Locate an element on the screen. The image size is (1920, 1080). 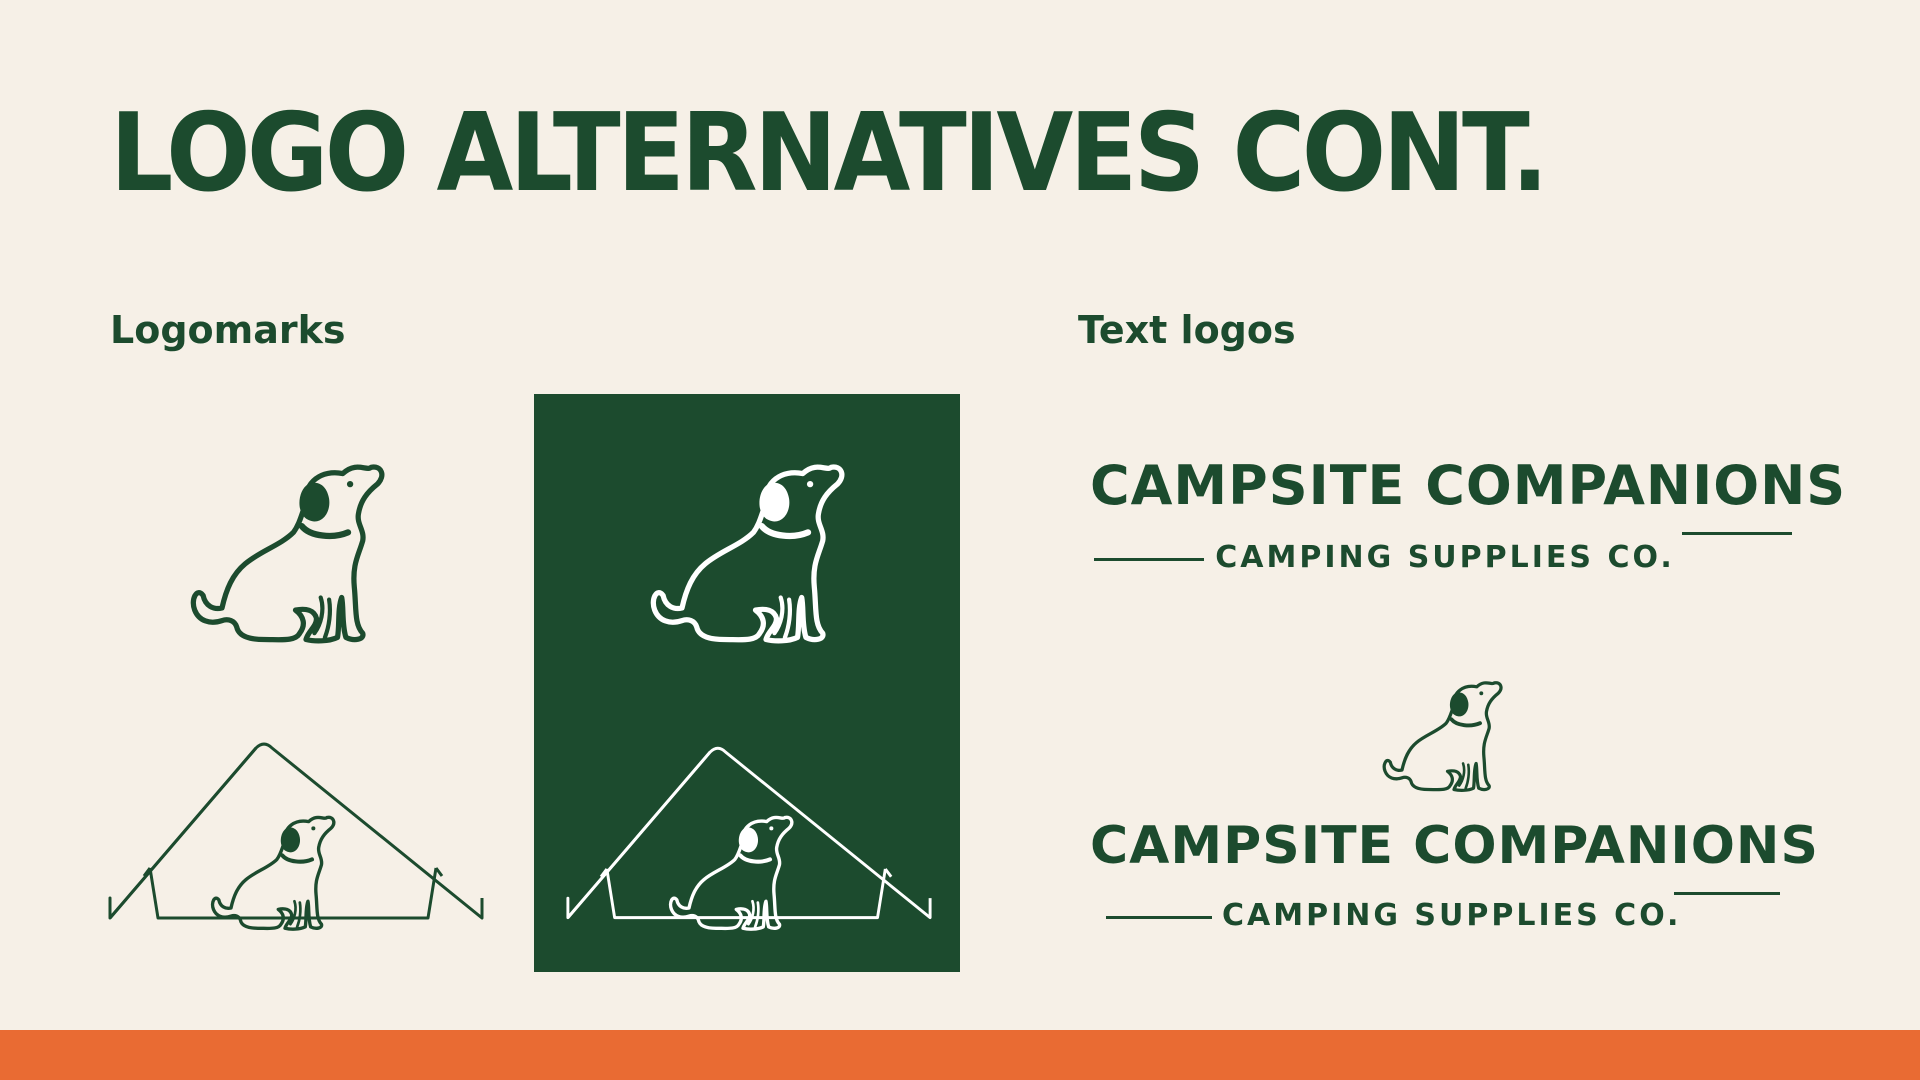
tagline-primary: CAMPING SUPPLIES CO. is located at coordinates (1445, 557).